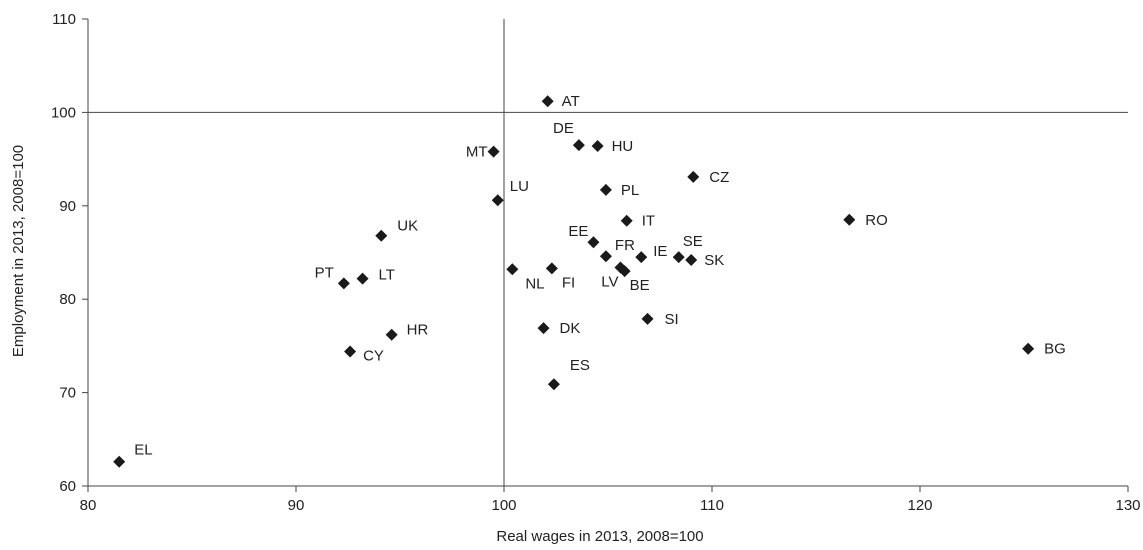  I want to click on point-label-at: AT, so click(571, 101).